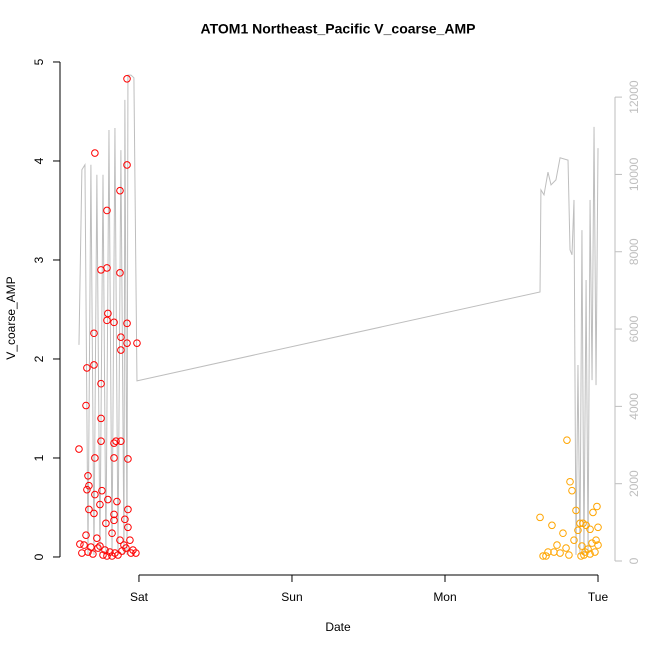  What do you see at coordinates (634, 560) in the screenshot?
I see `y2-tick-label: 0` at bounding box center [634, 560].